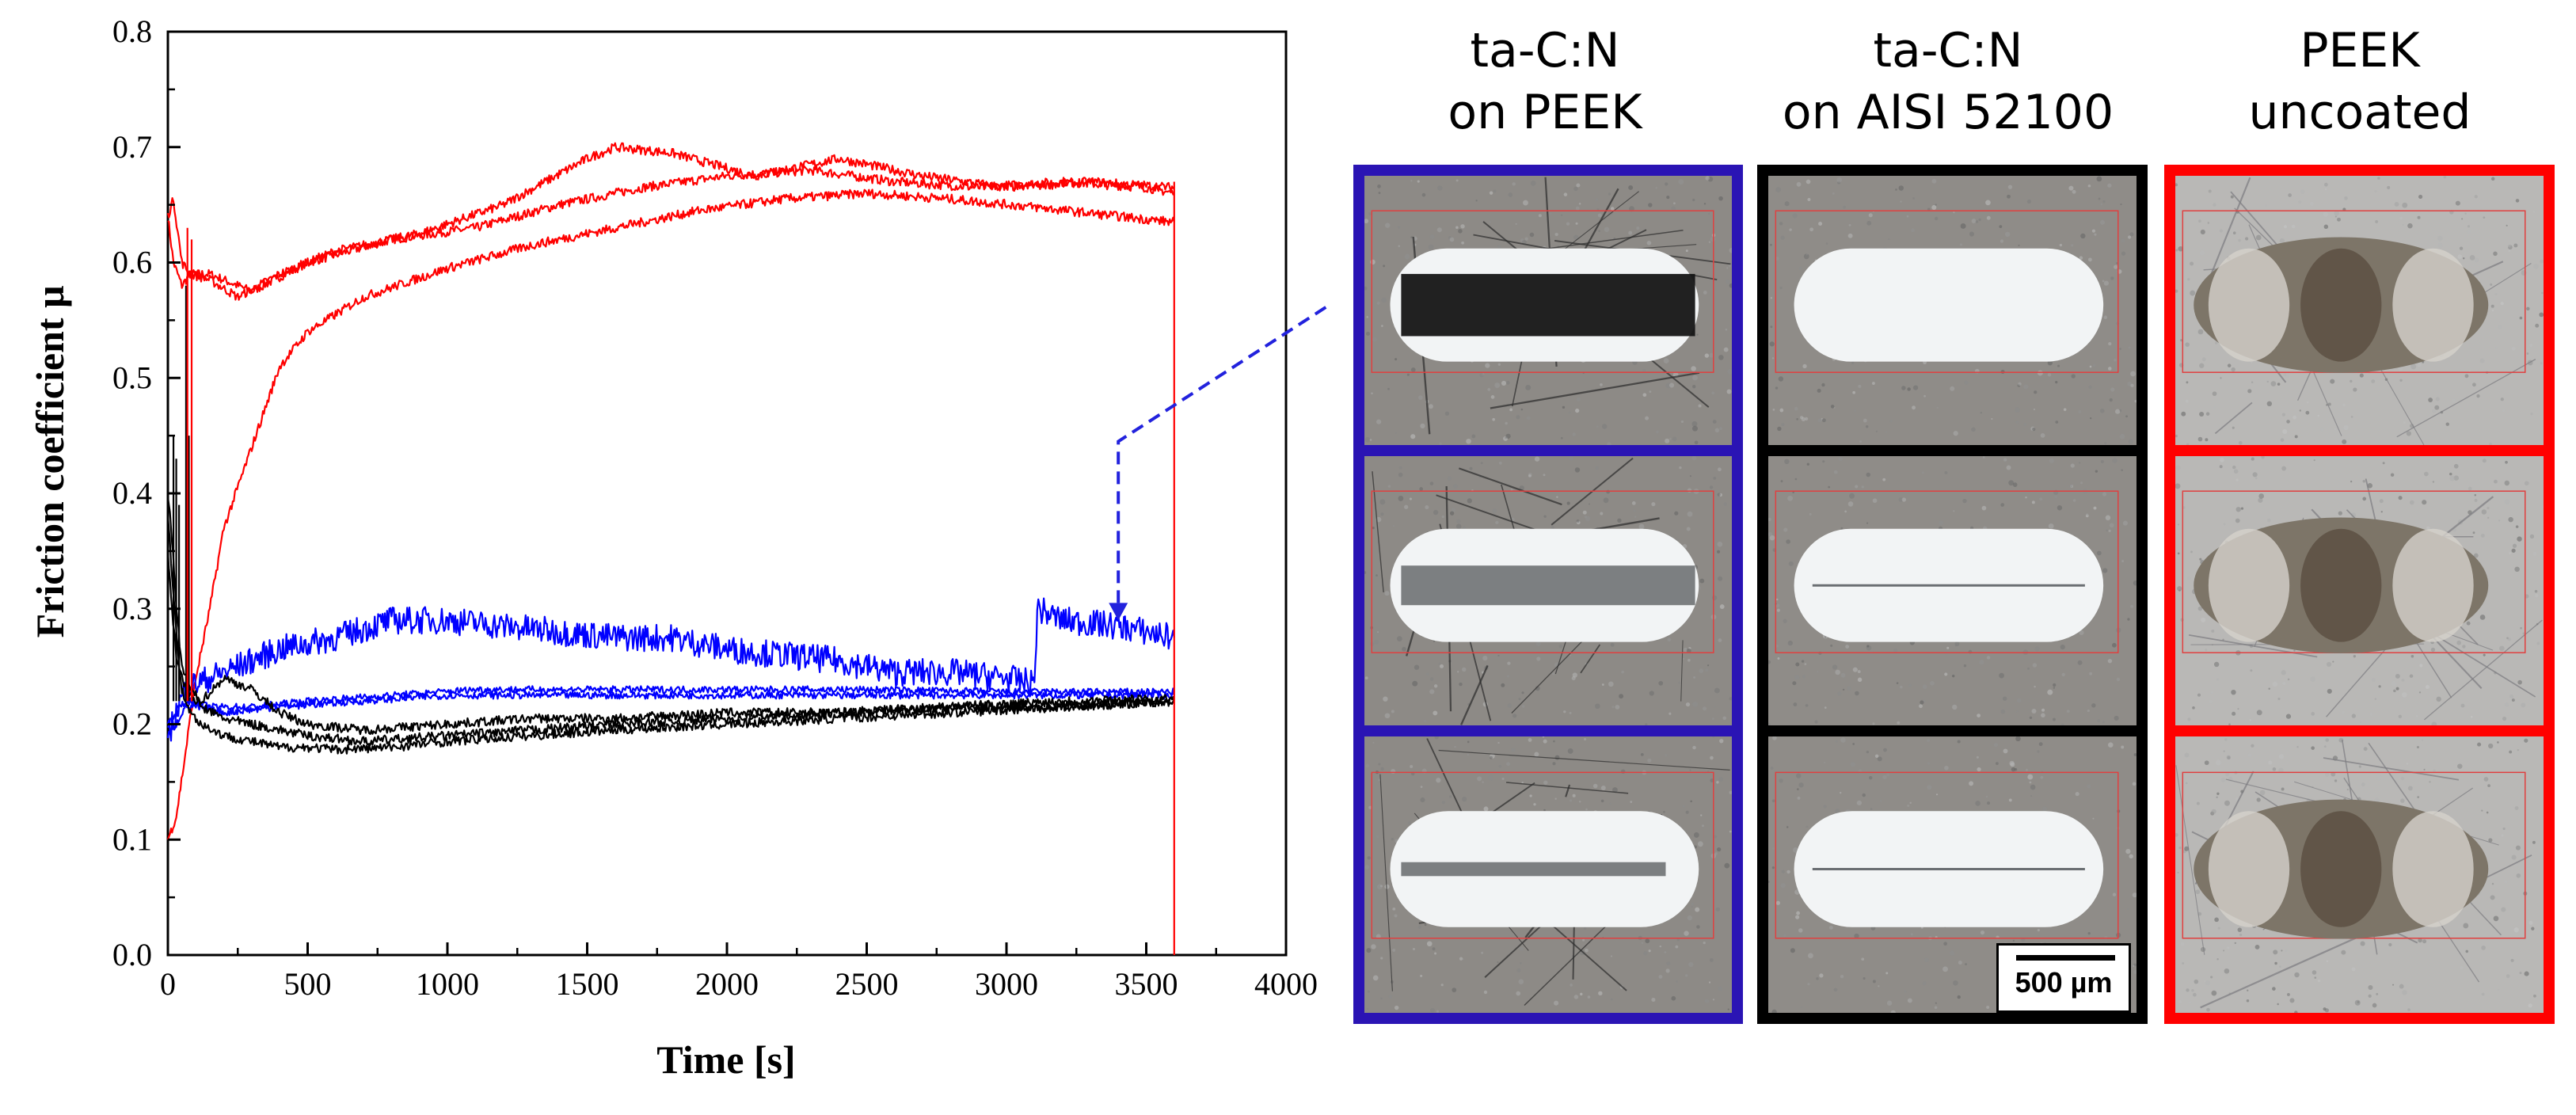 The width and height of the screenshot is (2576, 1115). I want to click on scale-bar: 500 µm, so click(2063, 978).